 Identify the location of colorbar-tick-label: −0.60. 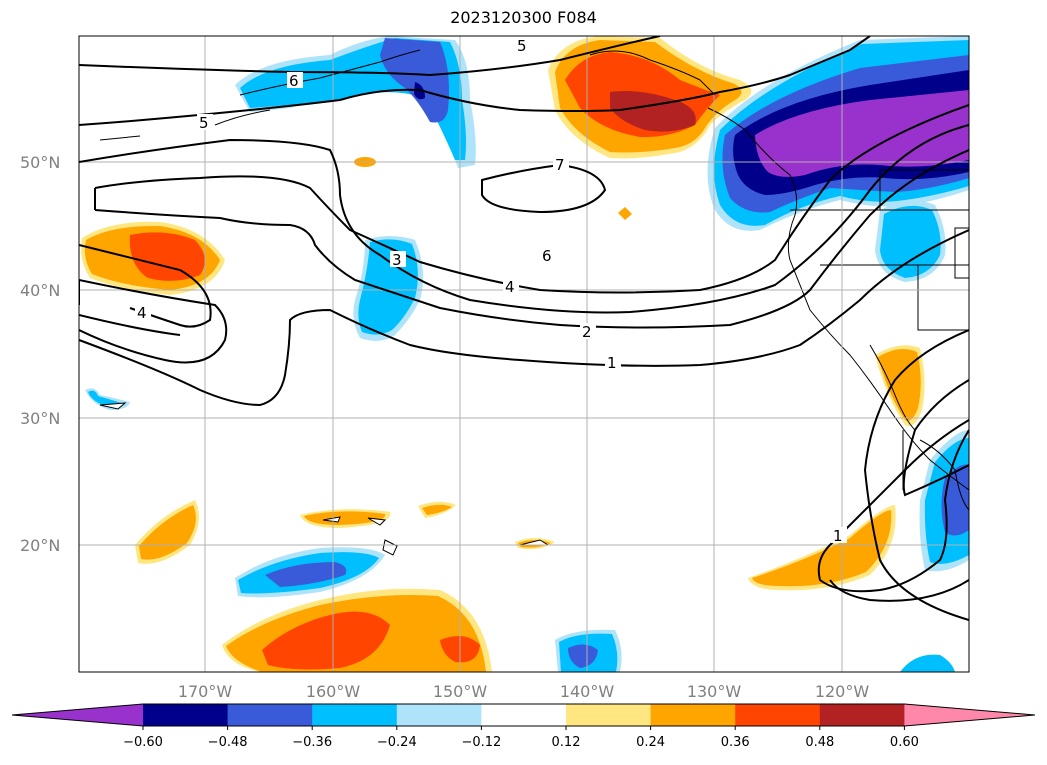
(143, 742).